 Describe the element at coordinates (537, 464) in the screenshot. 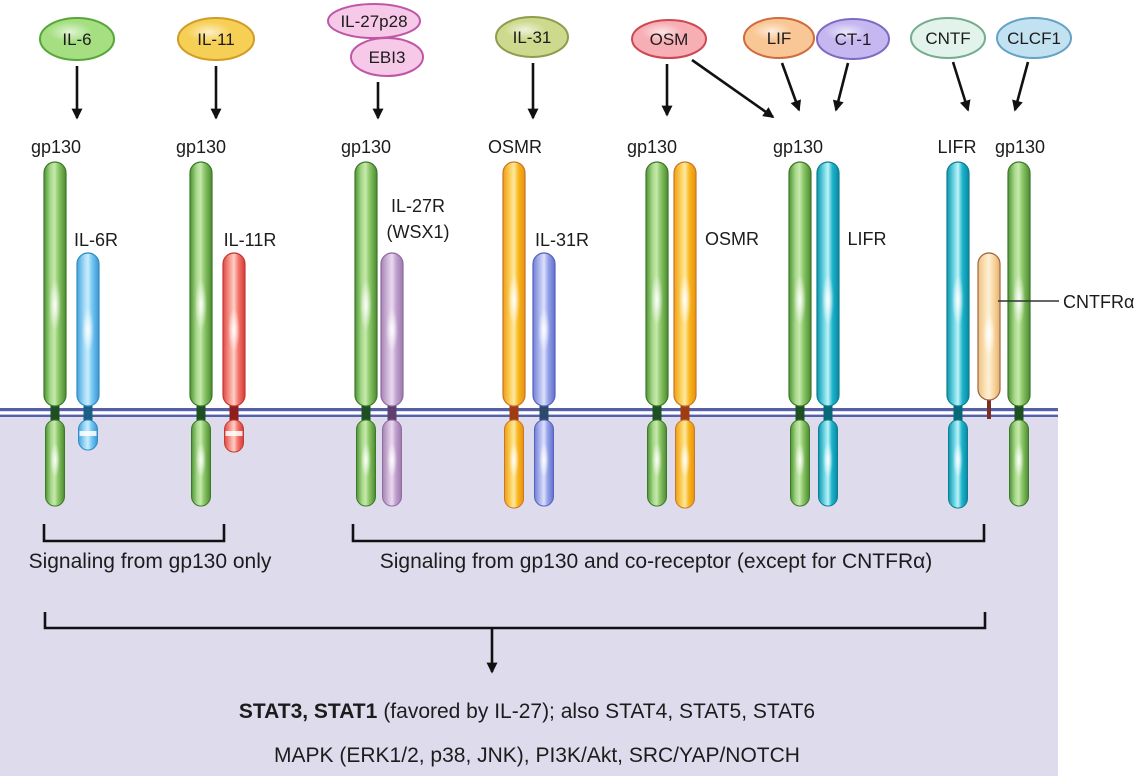

I see `intracellular-domains` at that location.